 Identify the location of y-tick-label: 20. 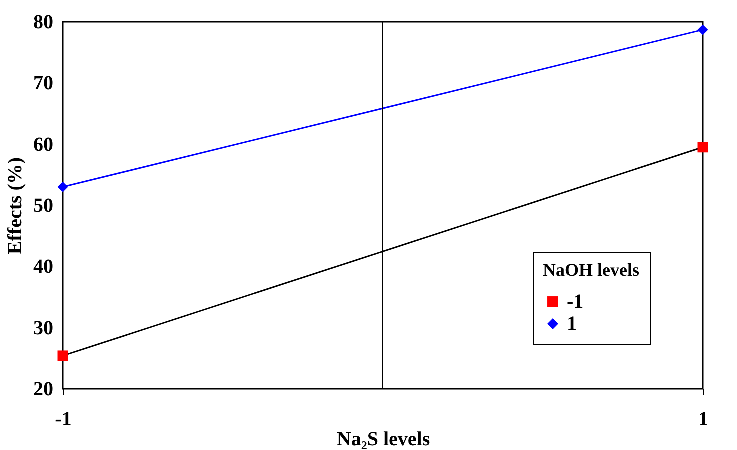
(44, 389).